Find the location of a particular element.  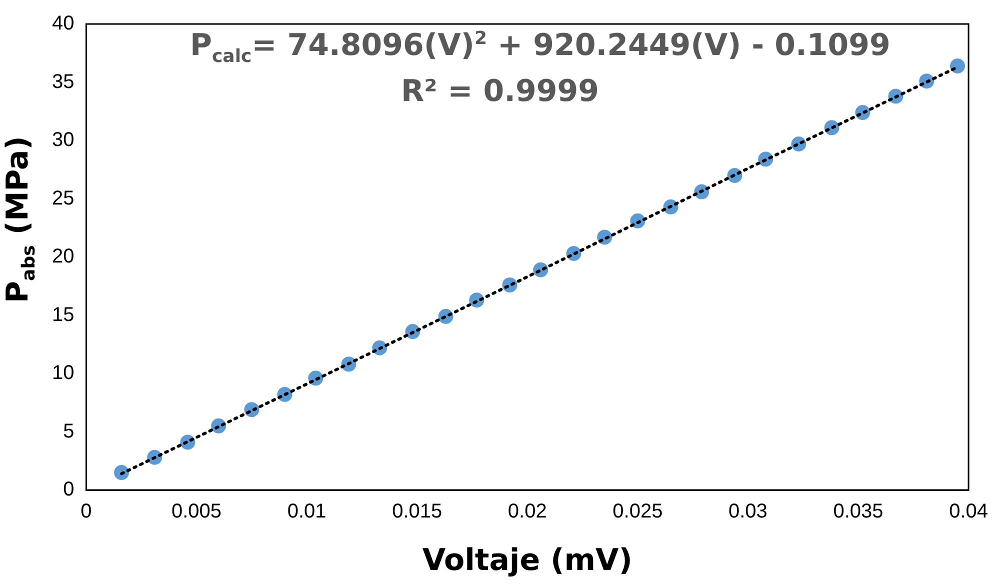

x-tick-label: 0.04 is located at coordinates (968, 511).